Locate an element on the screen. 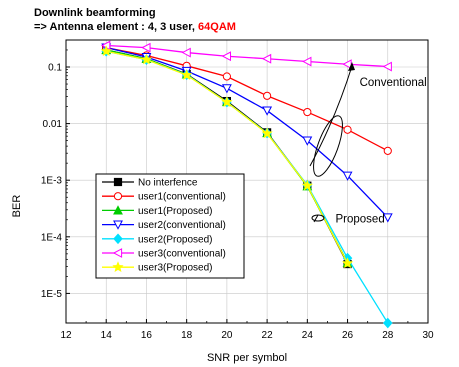  legend-label: user1(conventional) is located at coordinates (182, 197).